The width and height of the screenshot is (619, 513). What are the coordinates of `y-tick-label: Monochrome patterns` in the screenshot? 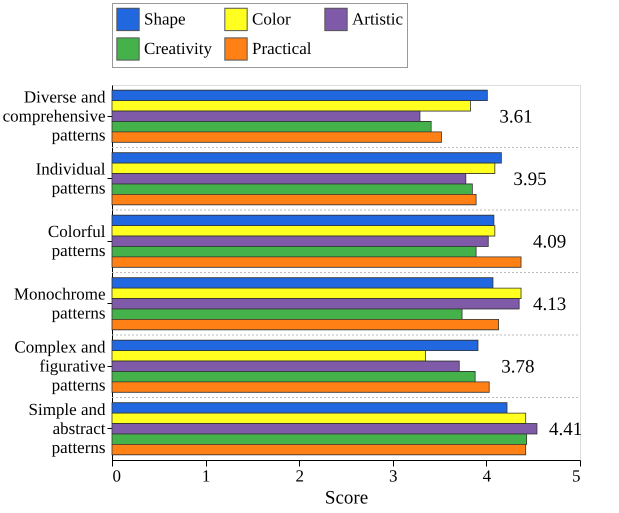 It's located at (60, 303).